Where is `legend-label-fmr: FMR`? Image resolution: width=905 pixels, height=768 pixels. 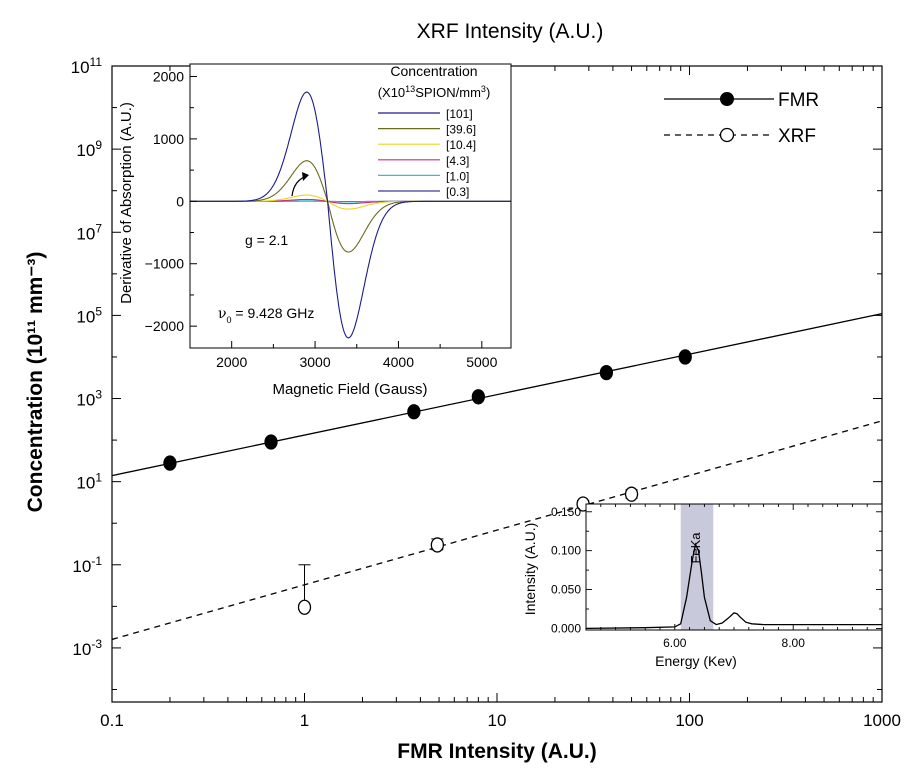
legend-label-fmr: FMR is located at coordinates (798, 100).